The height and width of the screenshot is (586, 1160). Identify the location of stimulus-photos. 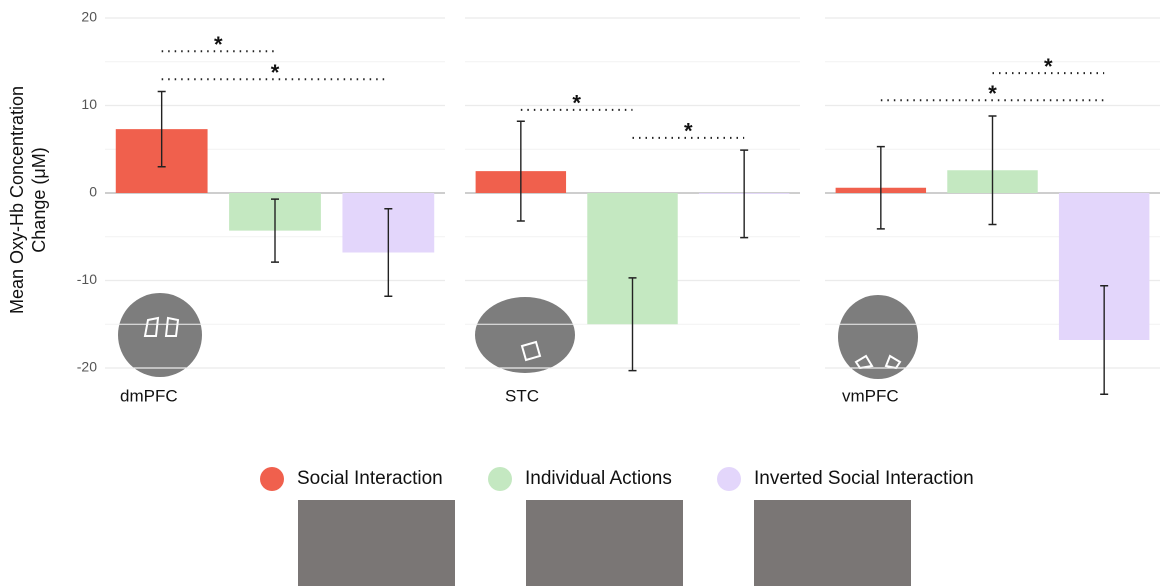
(604, 543).